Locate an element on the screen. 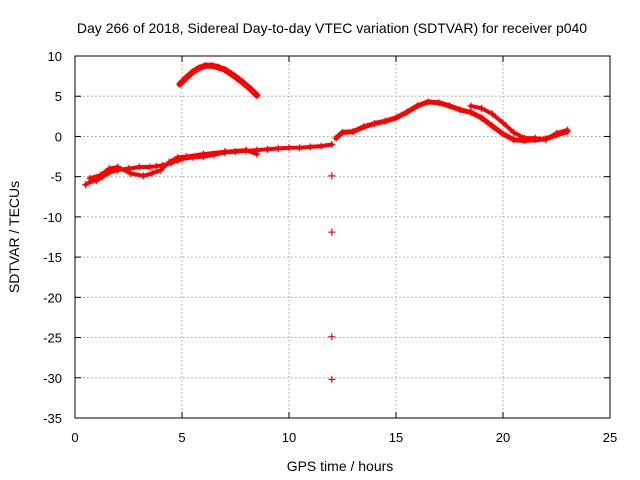 The height and width of the screenshot is (480, 640). x-tick-label: 25 is located at coordinates (610, 437).